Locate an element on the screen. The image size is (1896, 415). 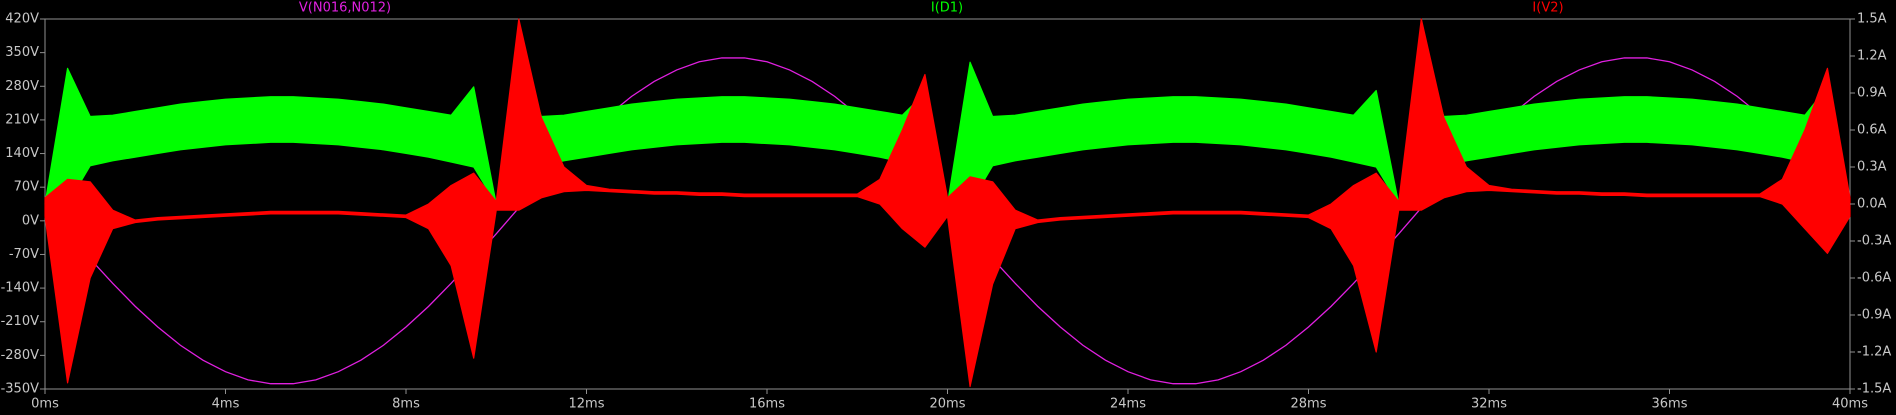
y-tick-label: 0V is located at coordinates (30, 220).